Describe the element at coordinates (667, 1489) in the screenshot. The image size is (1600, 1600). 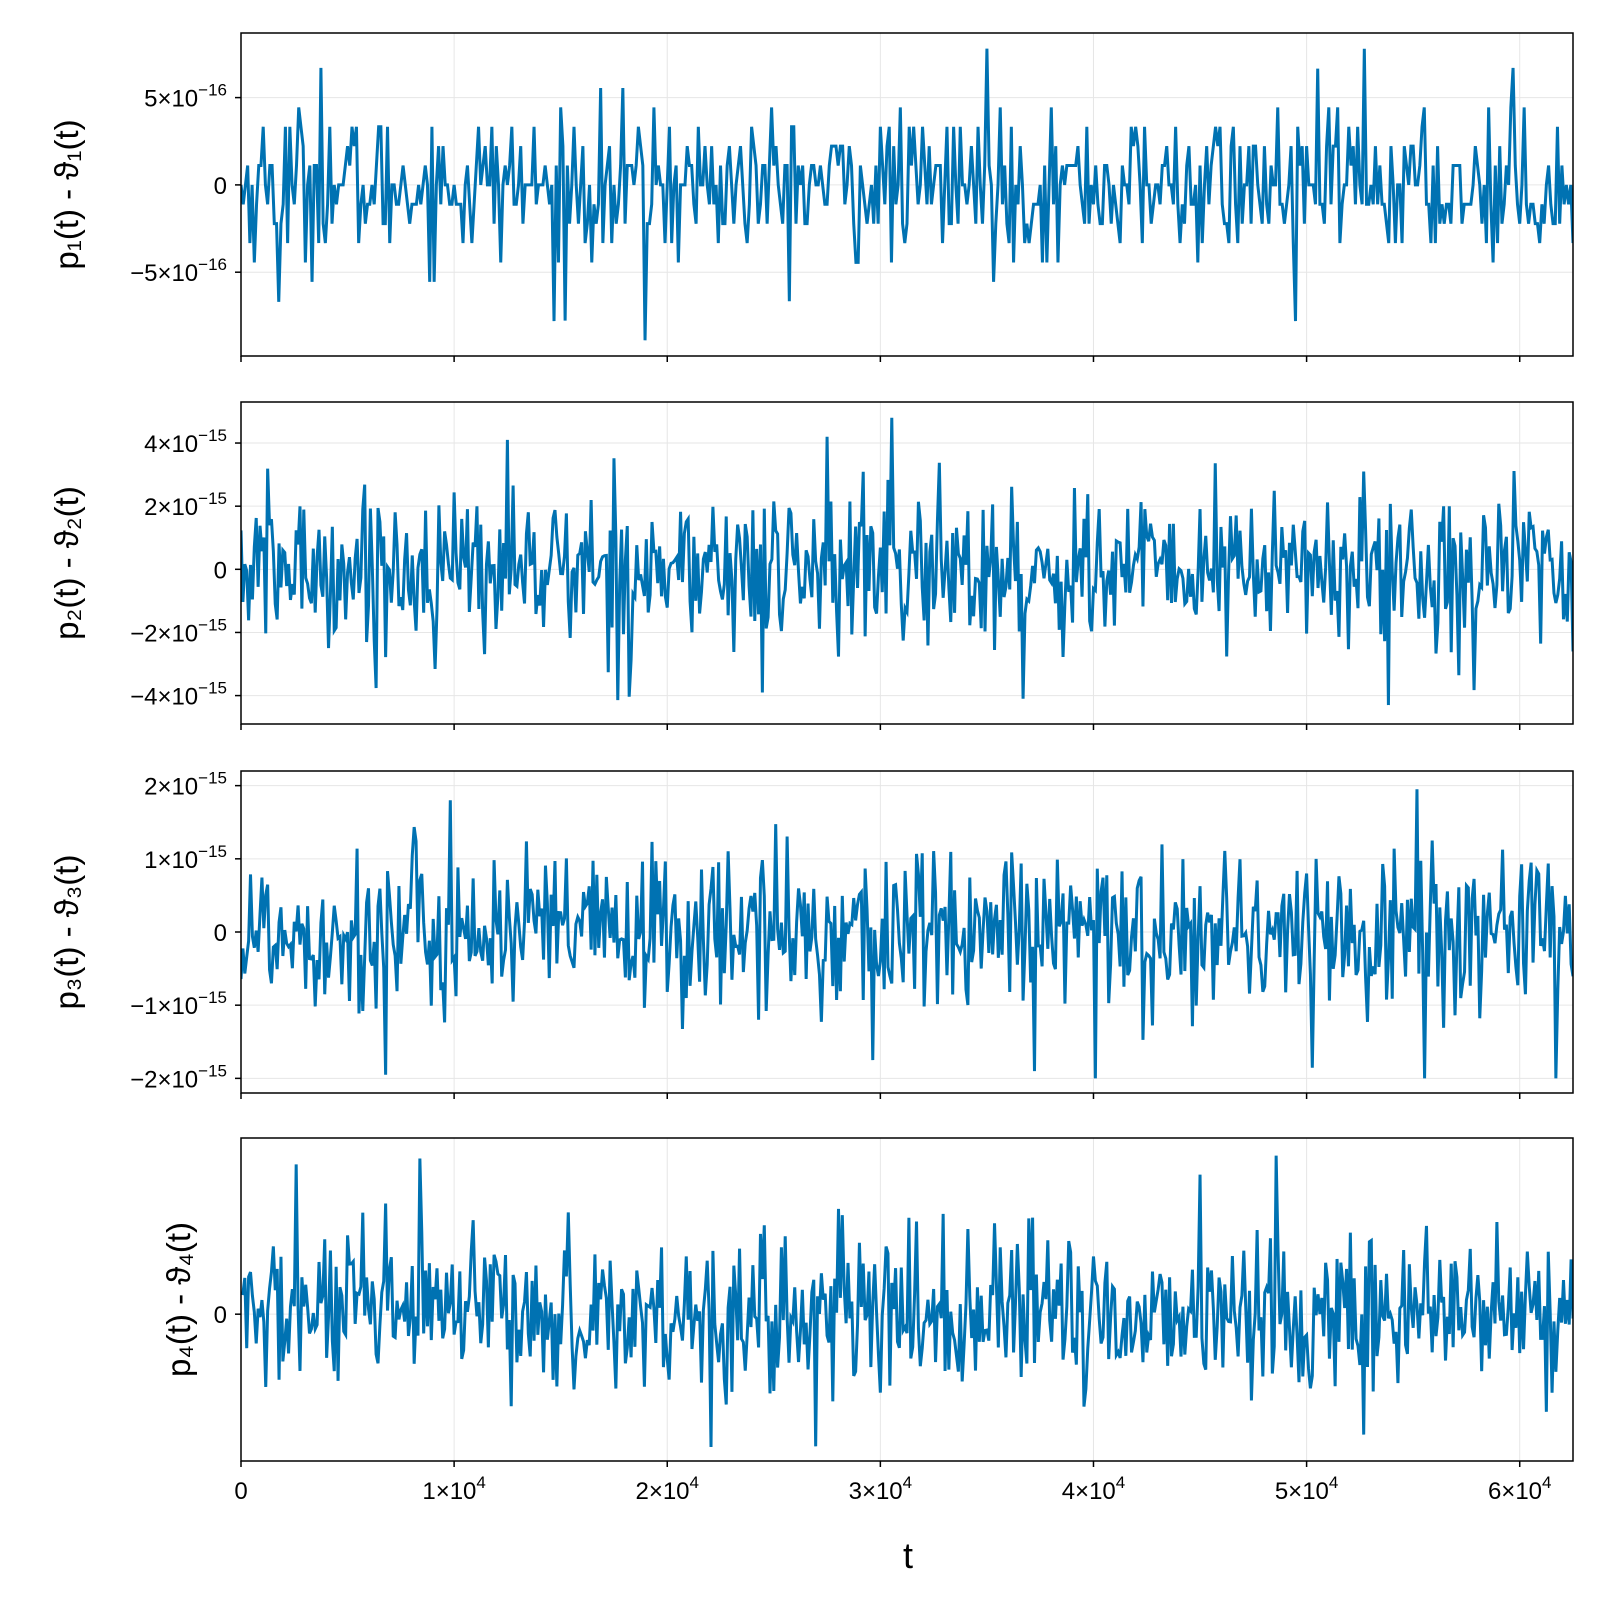
I see `x-tick-label: 2×10⁴` at that location.